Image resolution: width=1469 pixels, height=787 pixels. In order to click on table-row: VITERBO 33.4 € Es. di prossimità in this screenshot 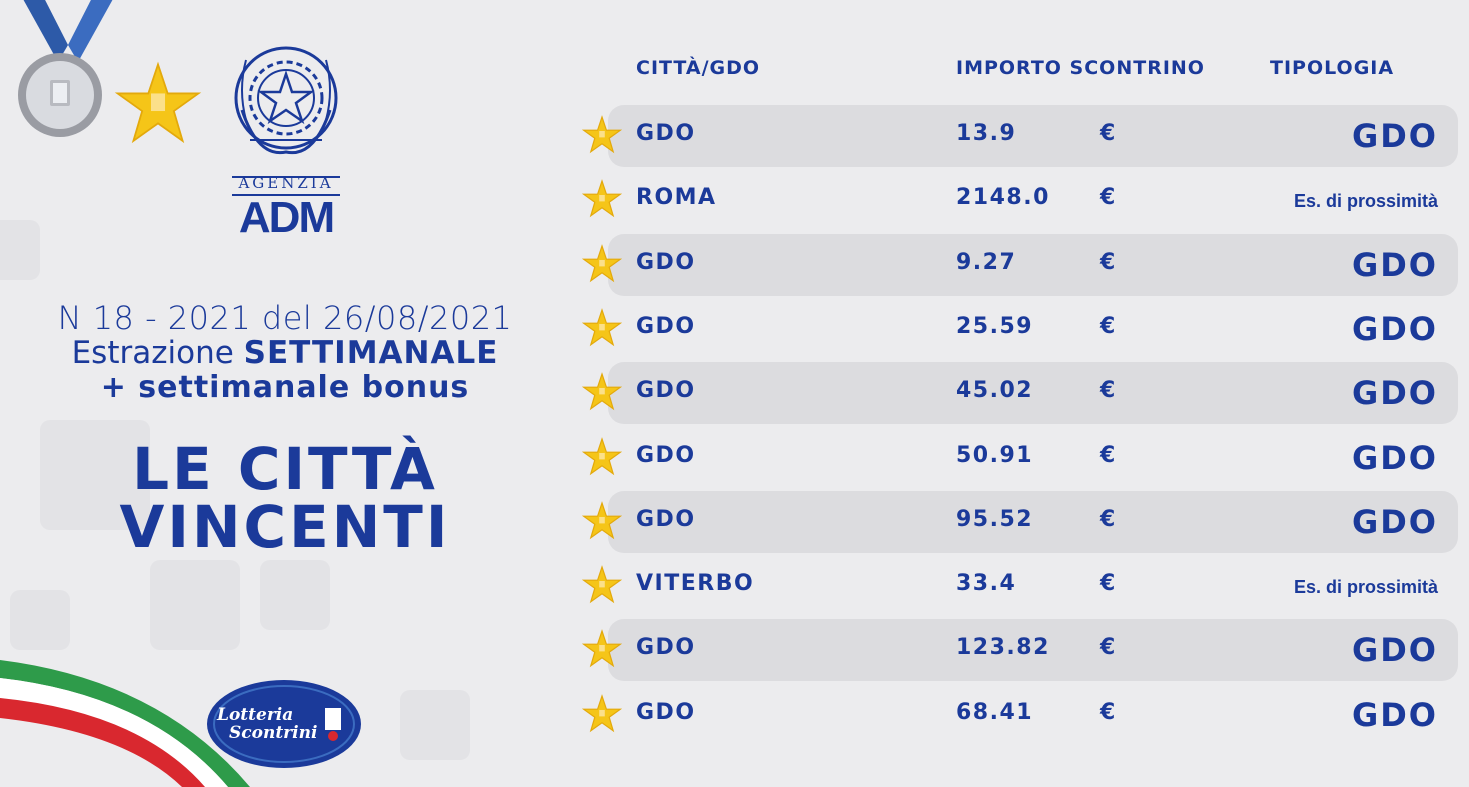, I will do `click(1020, 586)`.